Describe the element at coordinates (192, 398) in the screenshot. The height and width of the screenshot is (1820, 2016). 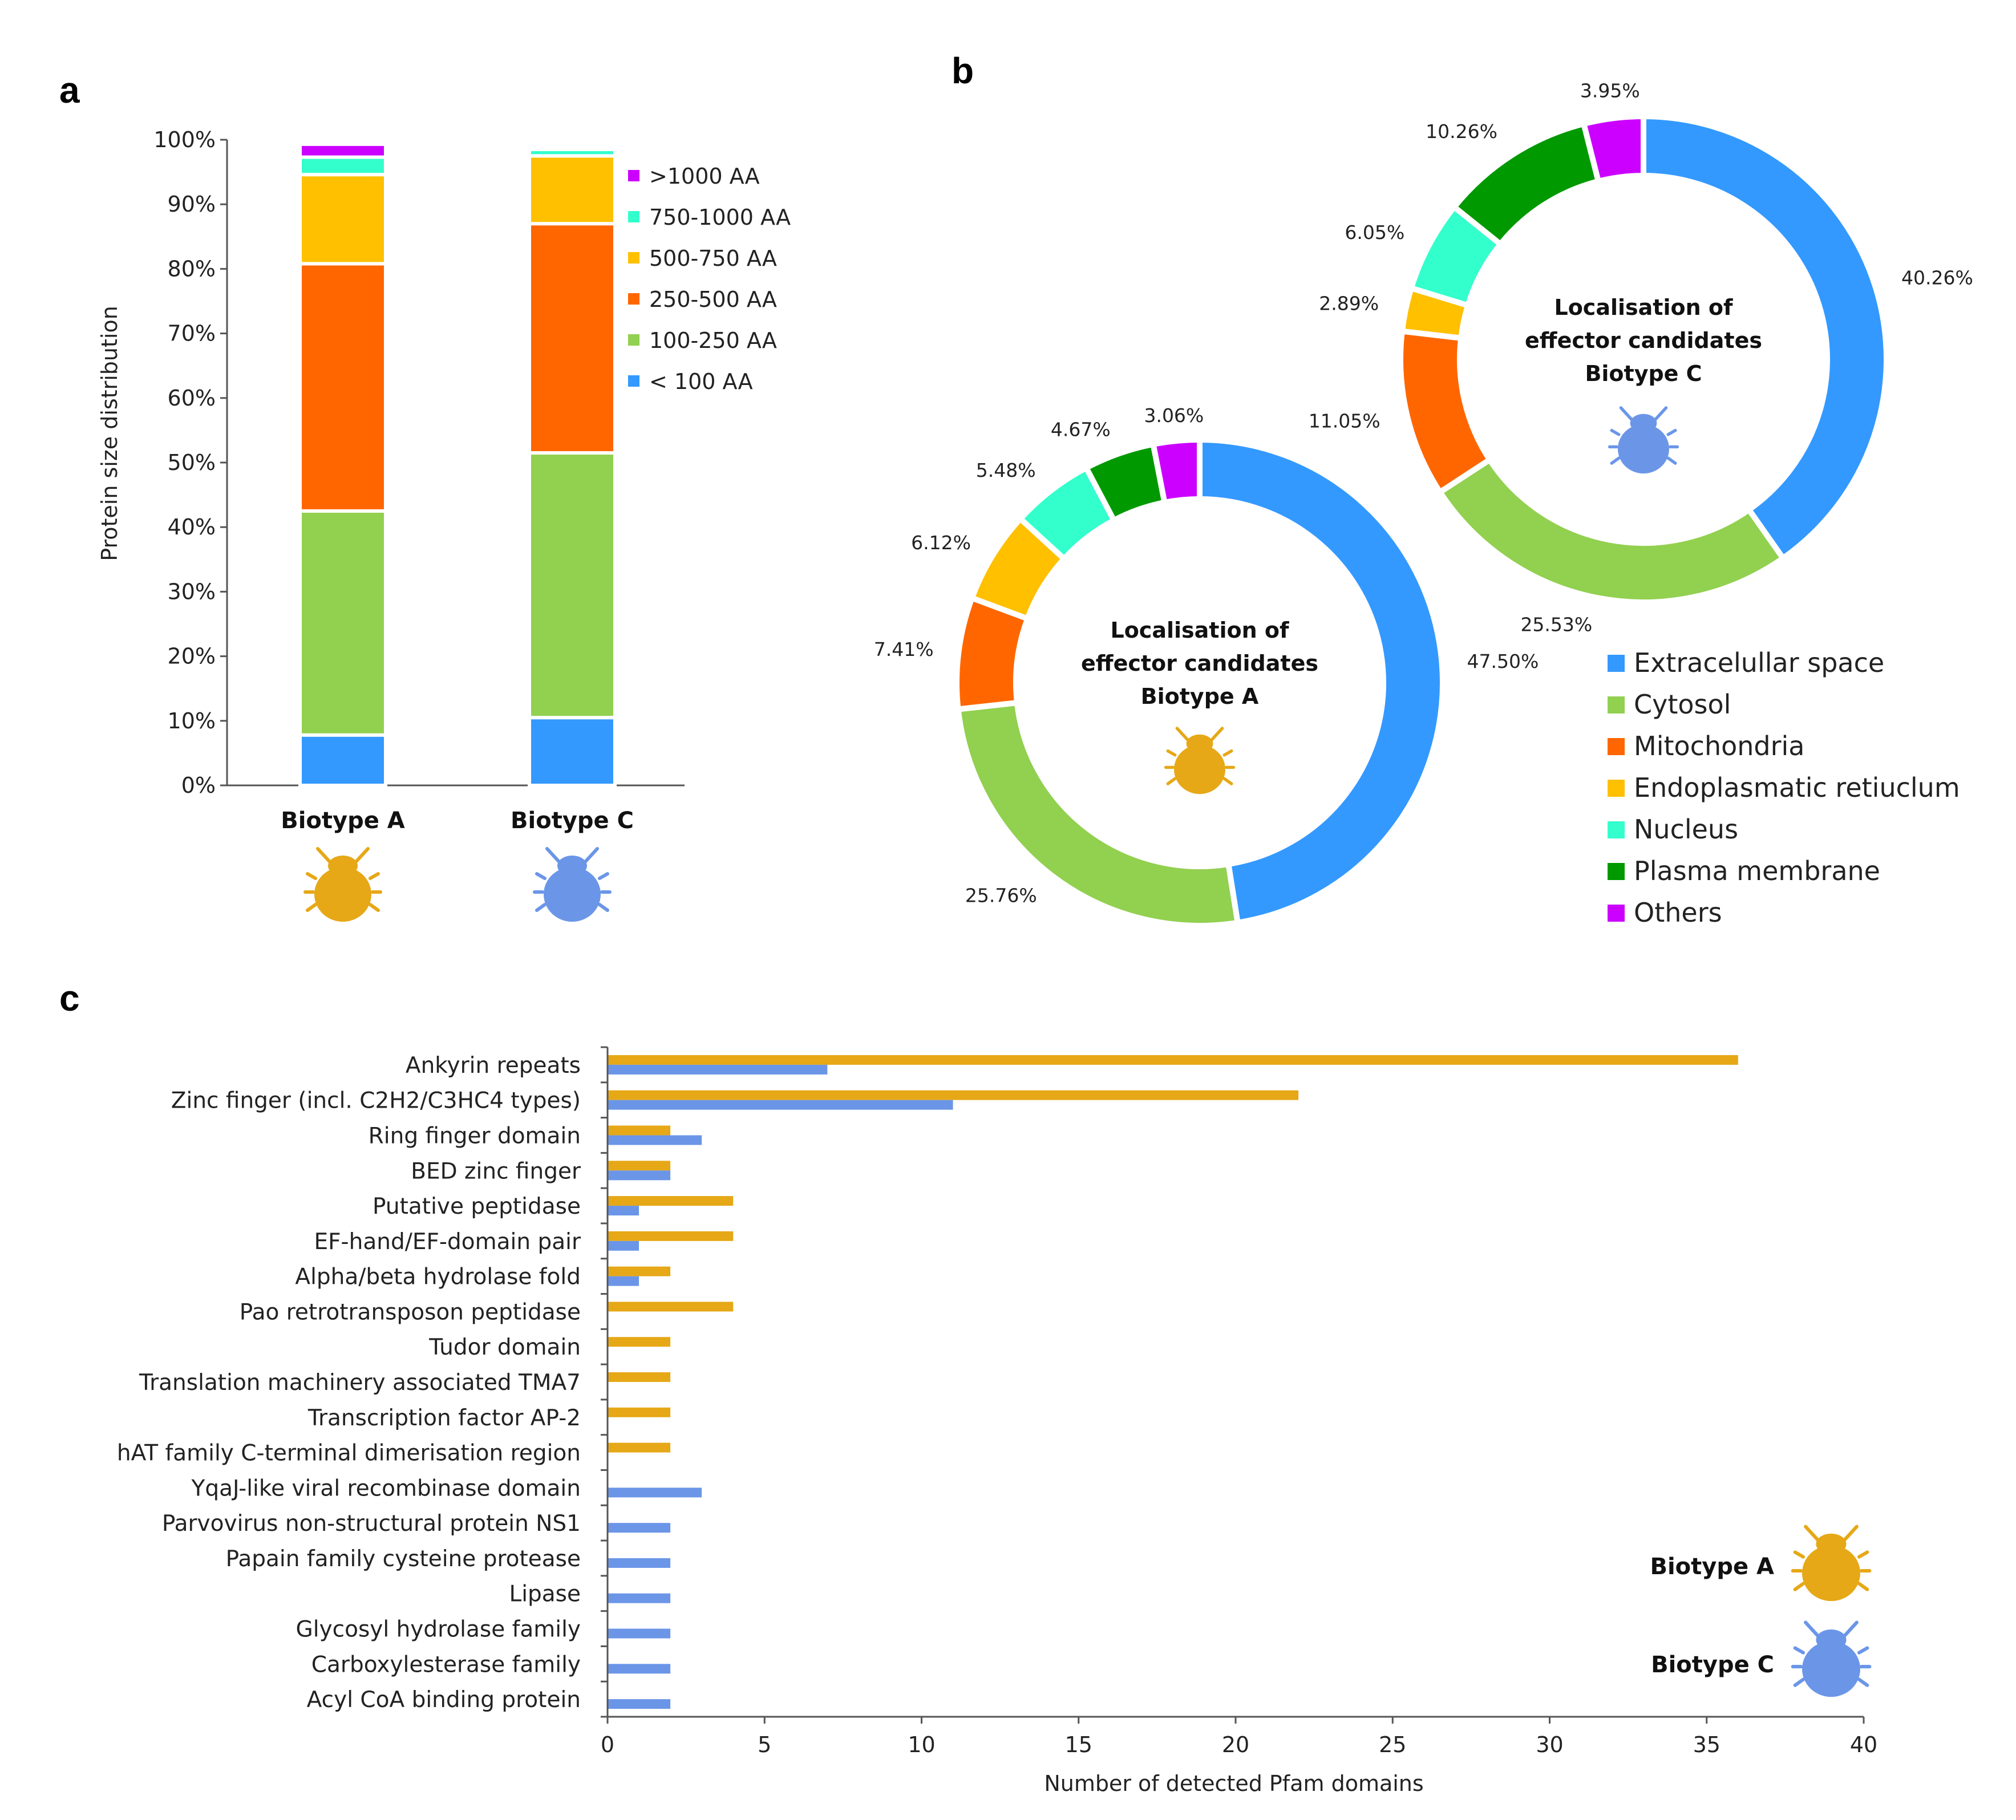
I see `y-tick-label: 60%` at that location.